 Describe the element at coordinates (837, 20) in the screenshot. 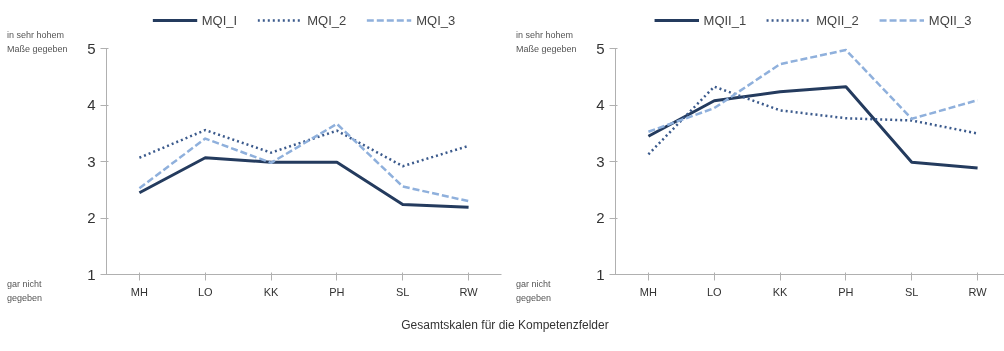

I see `legend-label: MQII_2` at that location.